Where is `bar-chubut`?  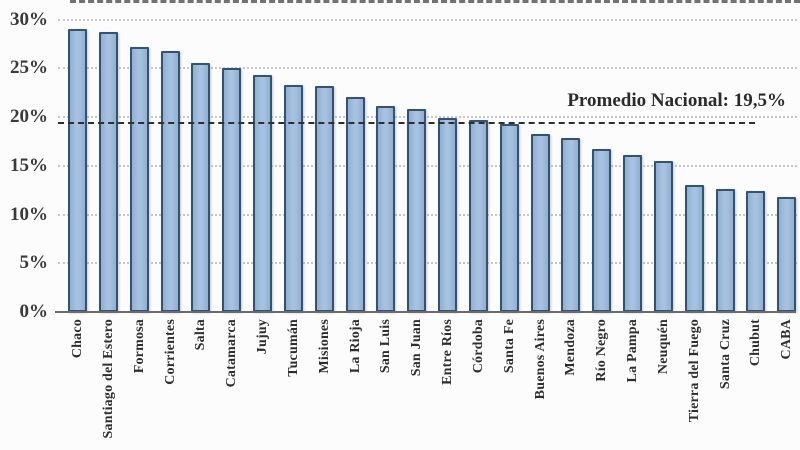
bar-chubut is located at coordinates (756, 251).